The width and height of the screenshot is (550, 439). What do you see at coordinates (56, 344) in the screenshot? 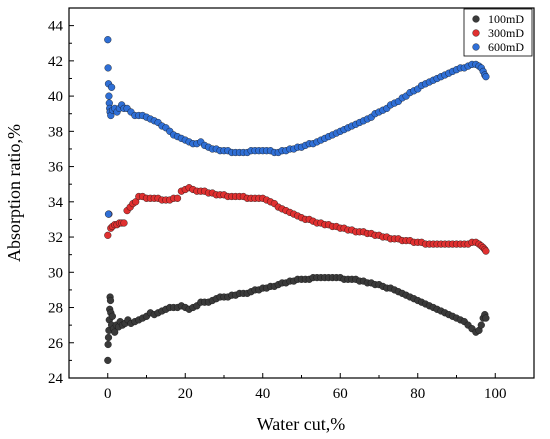
I see `y-tick-label: 26` at bounding box center [56, 344].